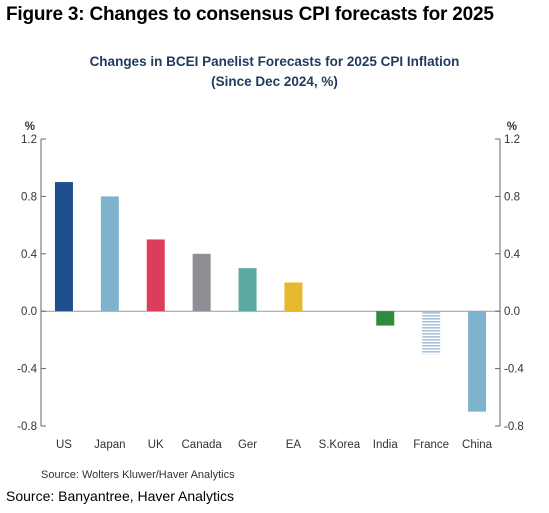 The height and width of the screenshot is (513, 549). I want to click on bar-ger, so click(247, 290).